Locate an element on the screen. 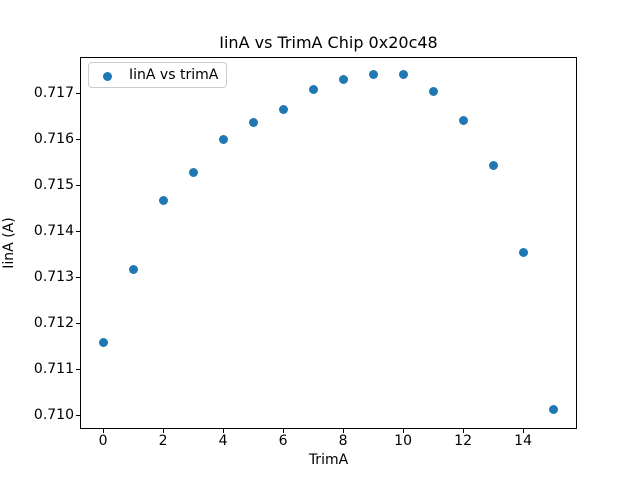 The width and height of the screenshot is (640, 480). y-tick-label: 0.717 is located at coordinates (53, 93).